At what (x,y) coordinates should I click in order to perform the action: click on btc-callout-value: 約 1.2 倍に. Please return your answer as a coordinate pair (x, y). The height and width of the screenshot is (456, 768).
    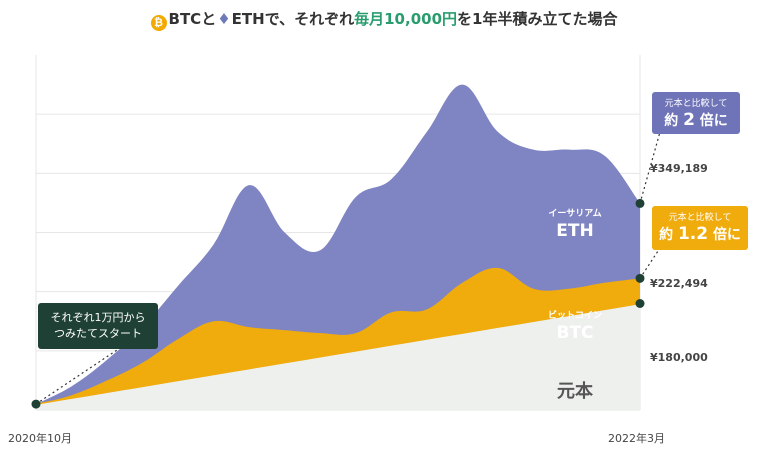
    Looking at the image, I should click on (700, 234).